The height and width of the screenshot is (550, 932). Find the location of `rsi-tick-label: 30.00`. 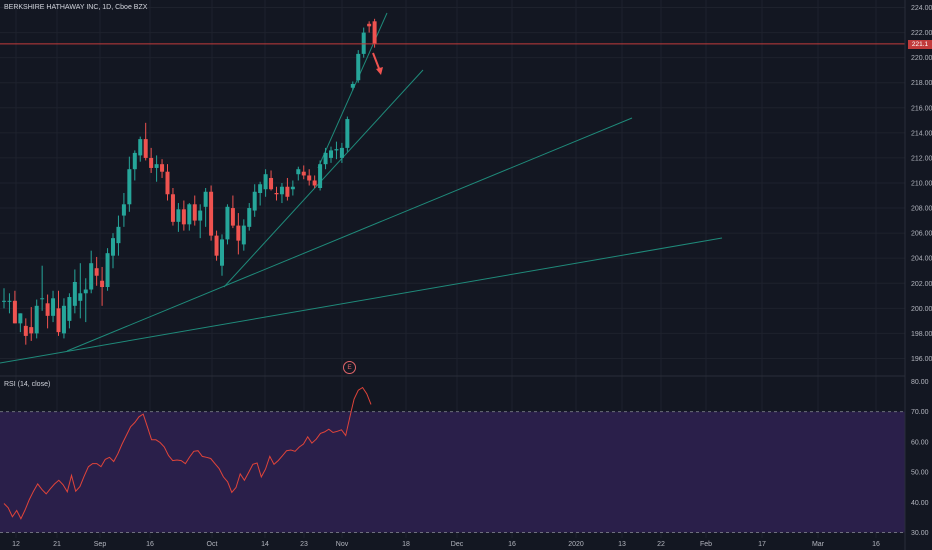

rsi-tick-label: 30.00 is located at coordinates (920, 533).